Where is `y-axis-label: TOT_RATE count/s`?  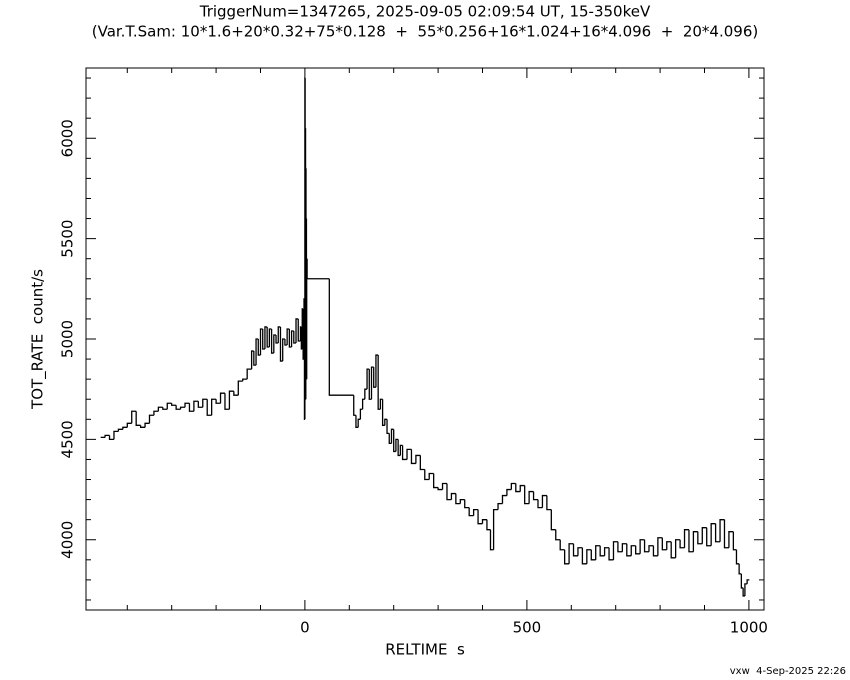
y-axis-label: TOT_RATE count/s is located at coordinates (38, 339).